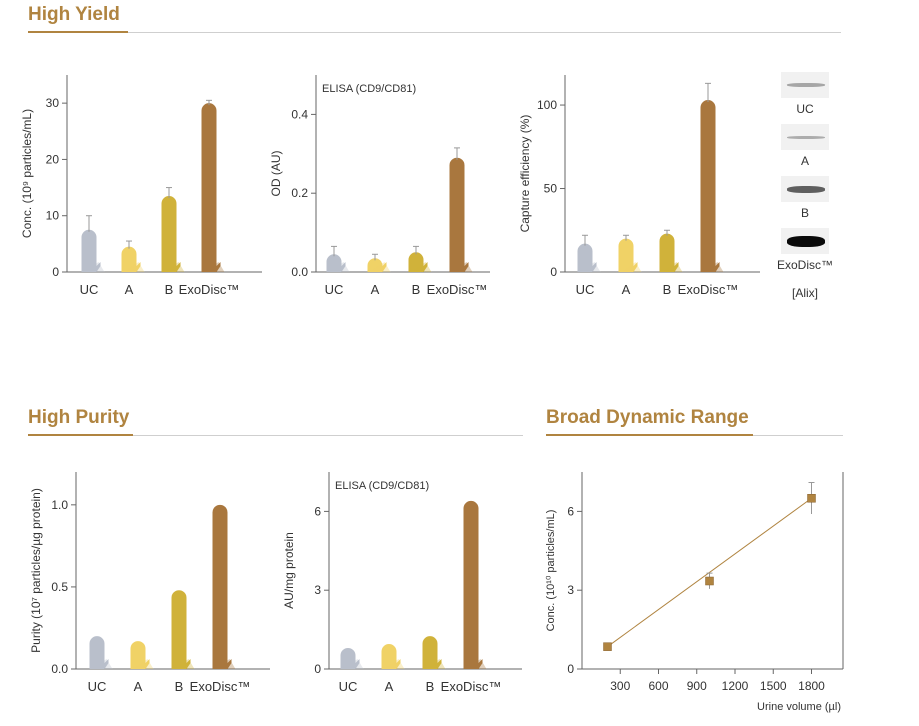 The image size is (919, 726). Describe the element at coordinates (79, 417) in the screenshot. I see `section-title-high-purity: High Purity` at that location.